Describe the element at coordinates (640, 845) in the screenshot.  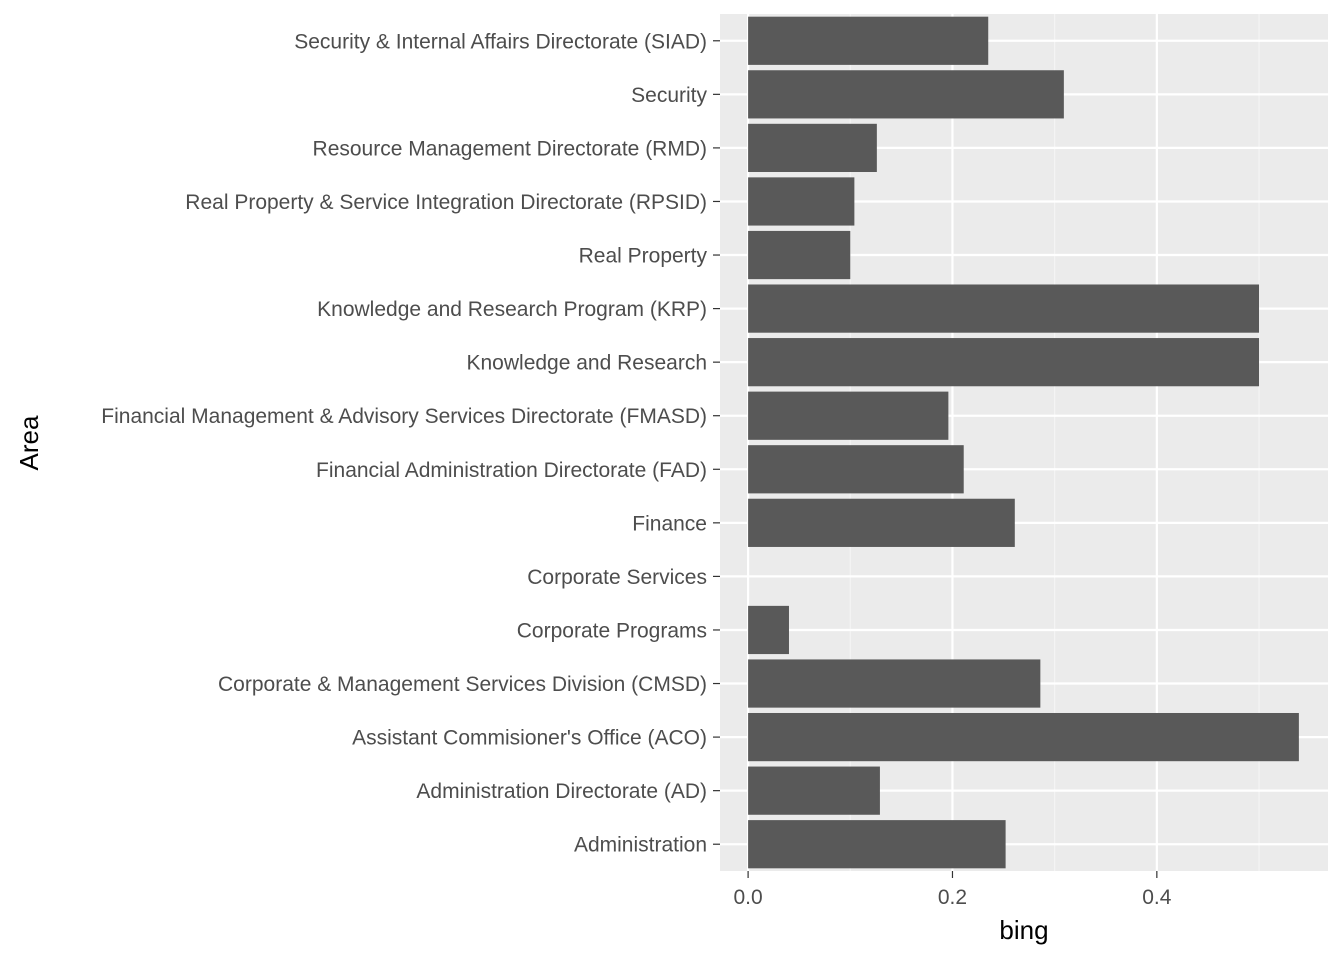
I see `y-tick-label: Administration` at that location.